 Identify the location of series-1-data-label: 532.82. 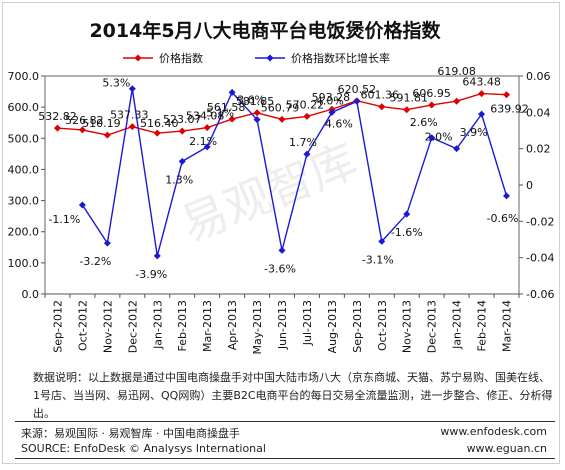
(57, 116).